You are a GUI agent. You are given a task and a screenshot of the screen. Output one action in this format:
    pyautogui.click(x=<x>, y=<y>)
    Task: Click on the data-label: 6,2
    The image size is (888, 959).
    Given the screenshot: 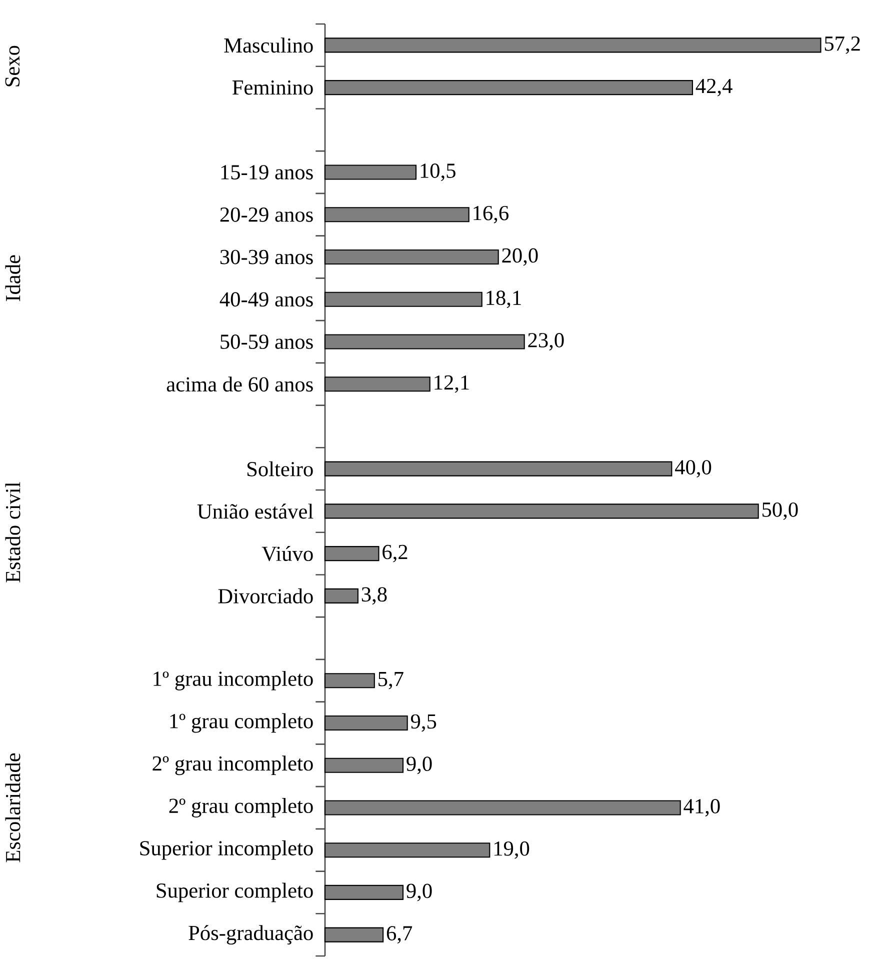 What is the action you would take?
    pyautogui.click(x=395, y=553)
    